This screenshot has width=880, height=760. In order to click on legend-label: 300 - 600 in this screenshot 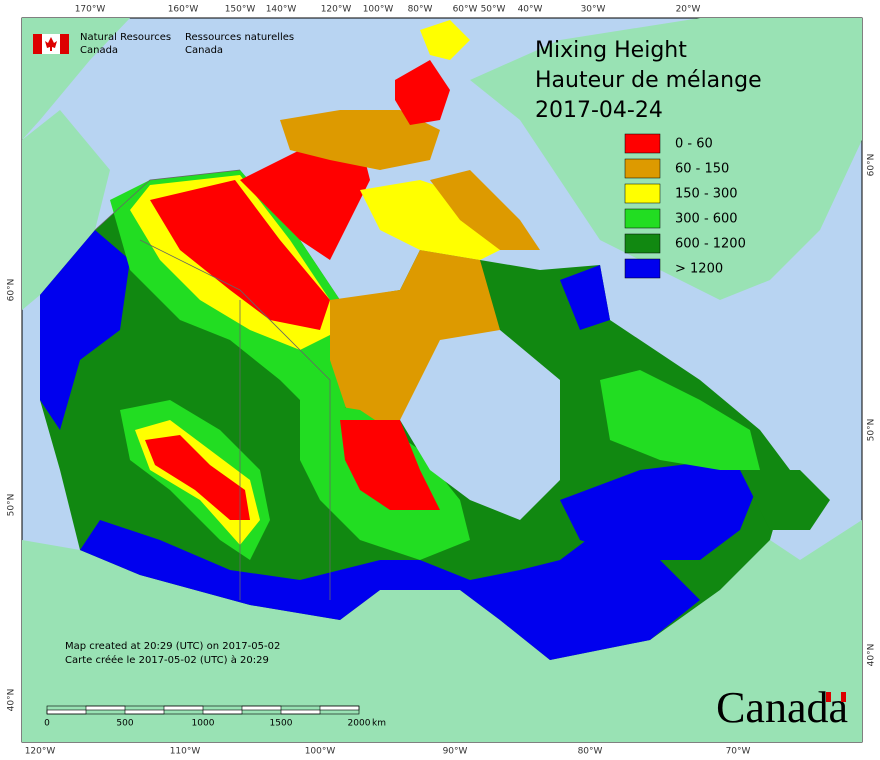, I will do `click(706, 219)`.